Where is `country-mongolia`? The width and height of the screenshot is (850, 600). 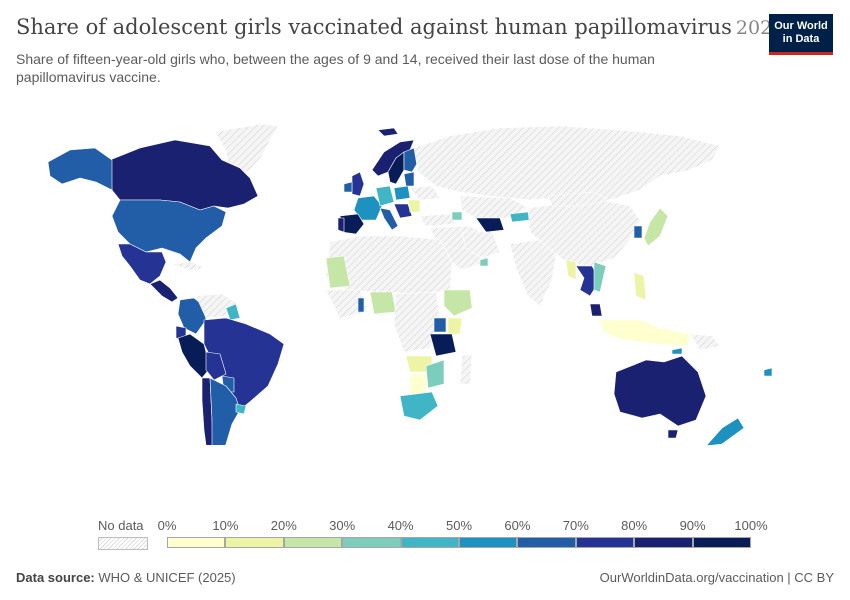 country-mongolia is located at coordinates (579, 199).